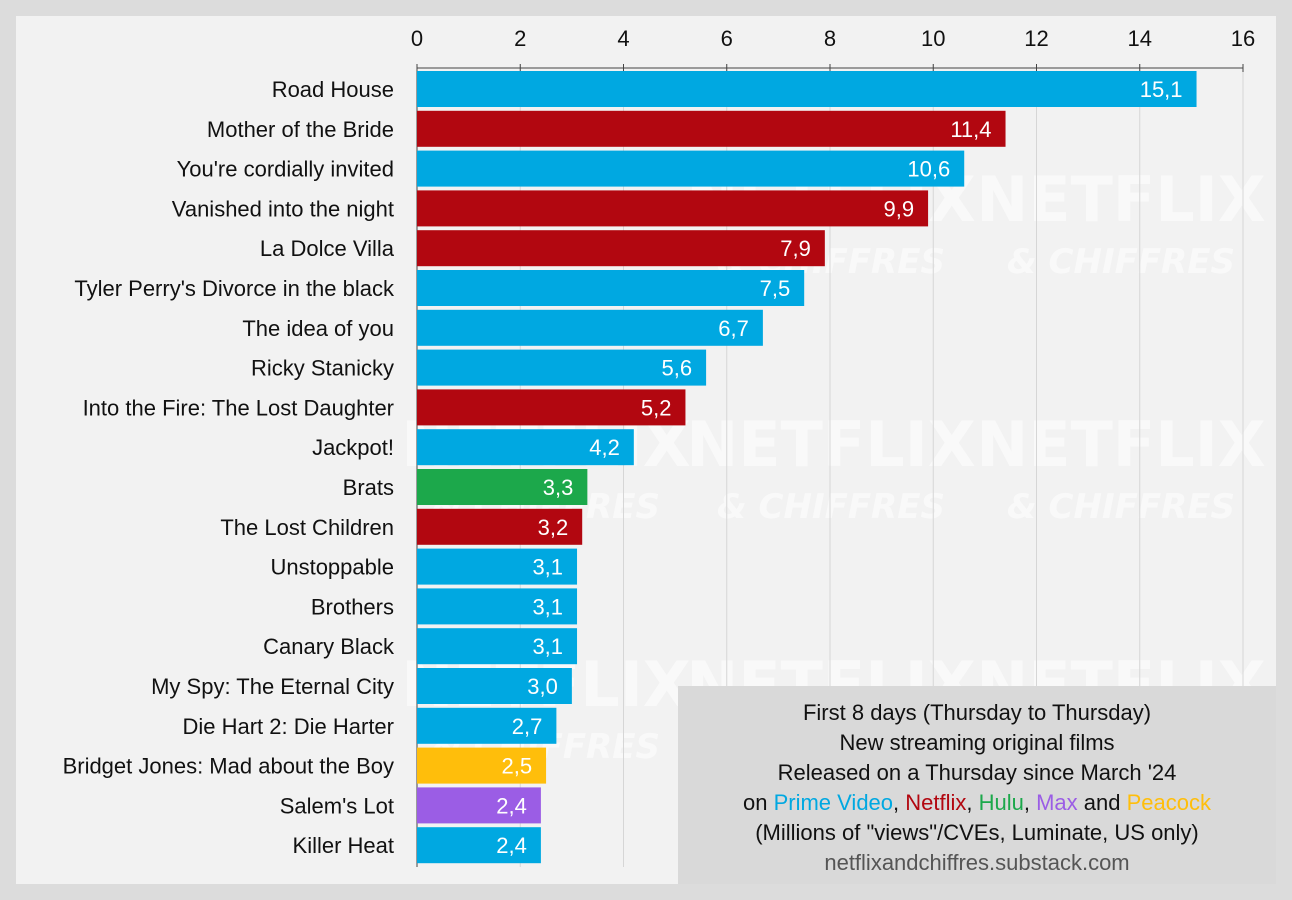  I want to click on category-label: Killer Heat, so click(343, 845).